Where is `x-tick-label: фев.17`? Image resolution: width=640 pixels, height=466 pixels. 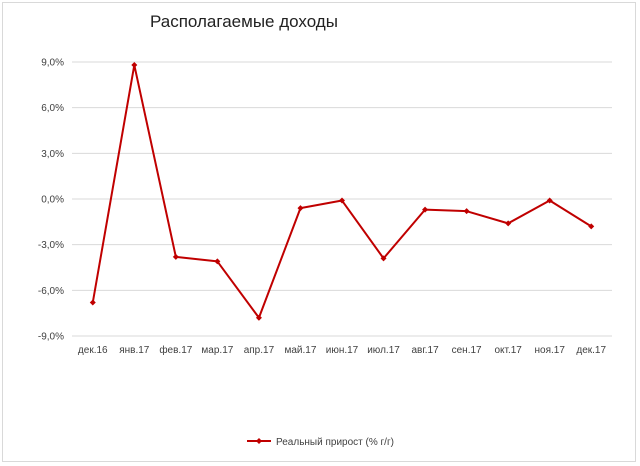
x-tick-label: фев.17 is located at coordinates (175, 350).